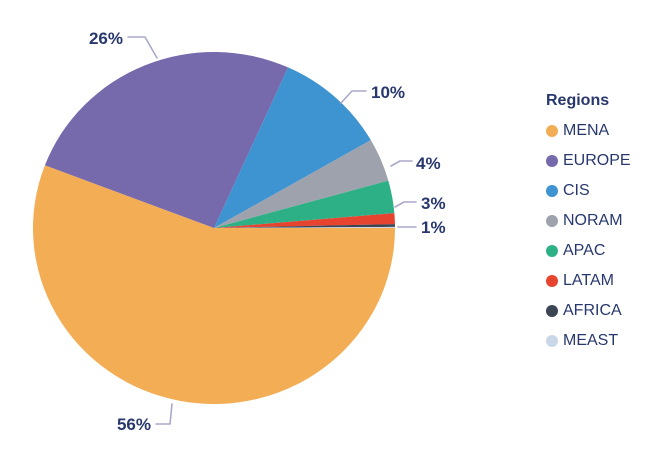 The image size is (663, 464). What do you see at coordinates (304, 220) in the screenshot?
I see `pie-slice-latam` at bounding box center [304, 220].